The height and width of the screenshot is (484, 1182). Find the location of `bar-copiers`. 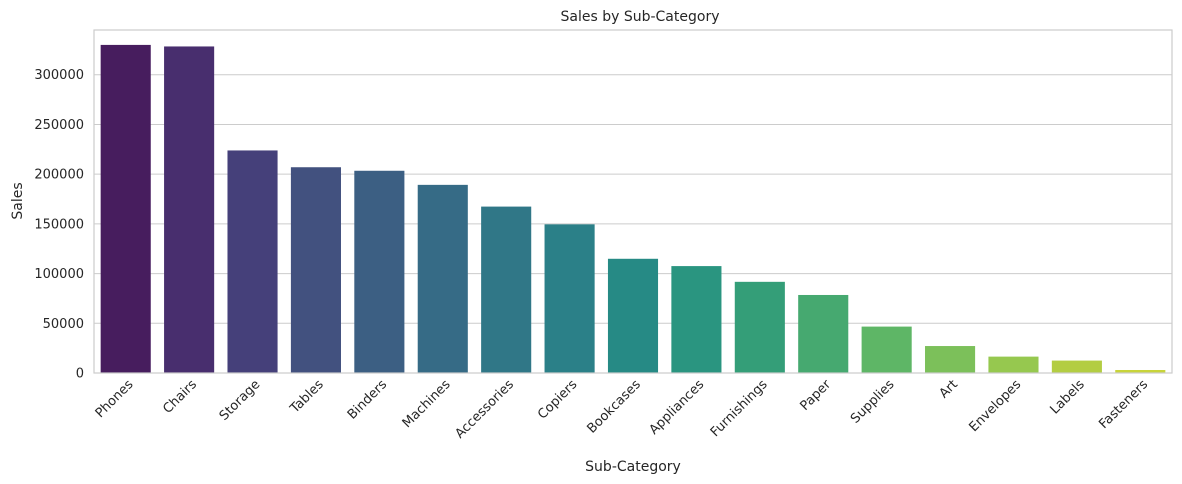

bar-copiers is located at coordinates (569, 298).